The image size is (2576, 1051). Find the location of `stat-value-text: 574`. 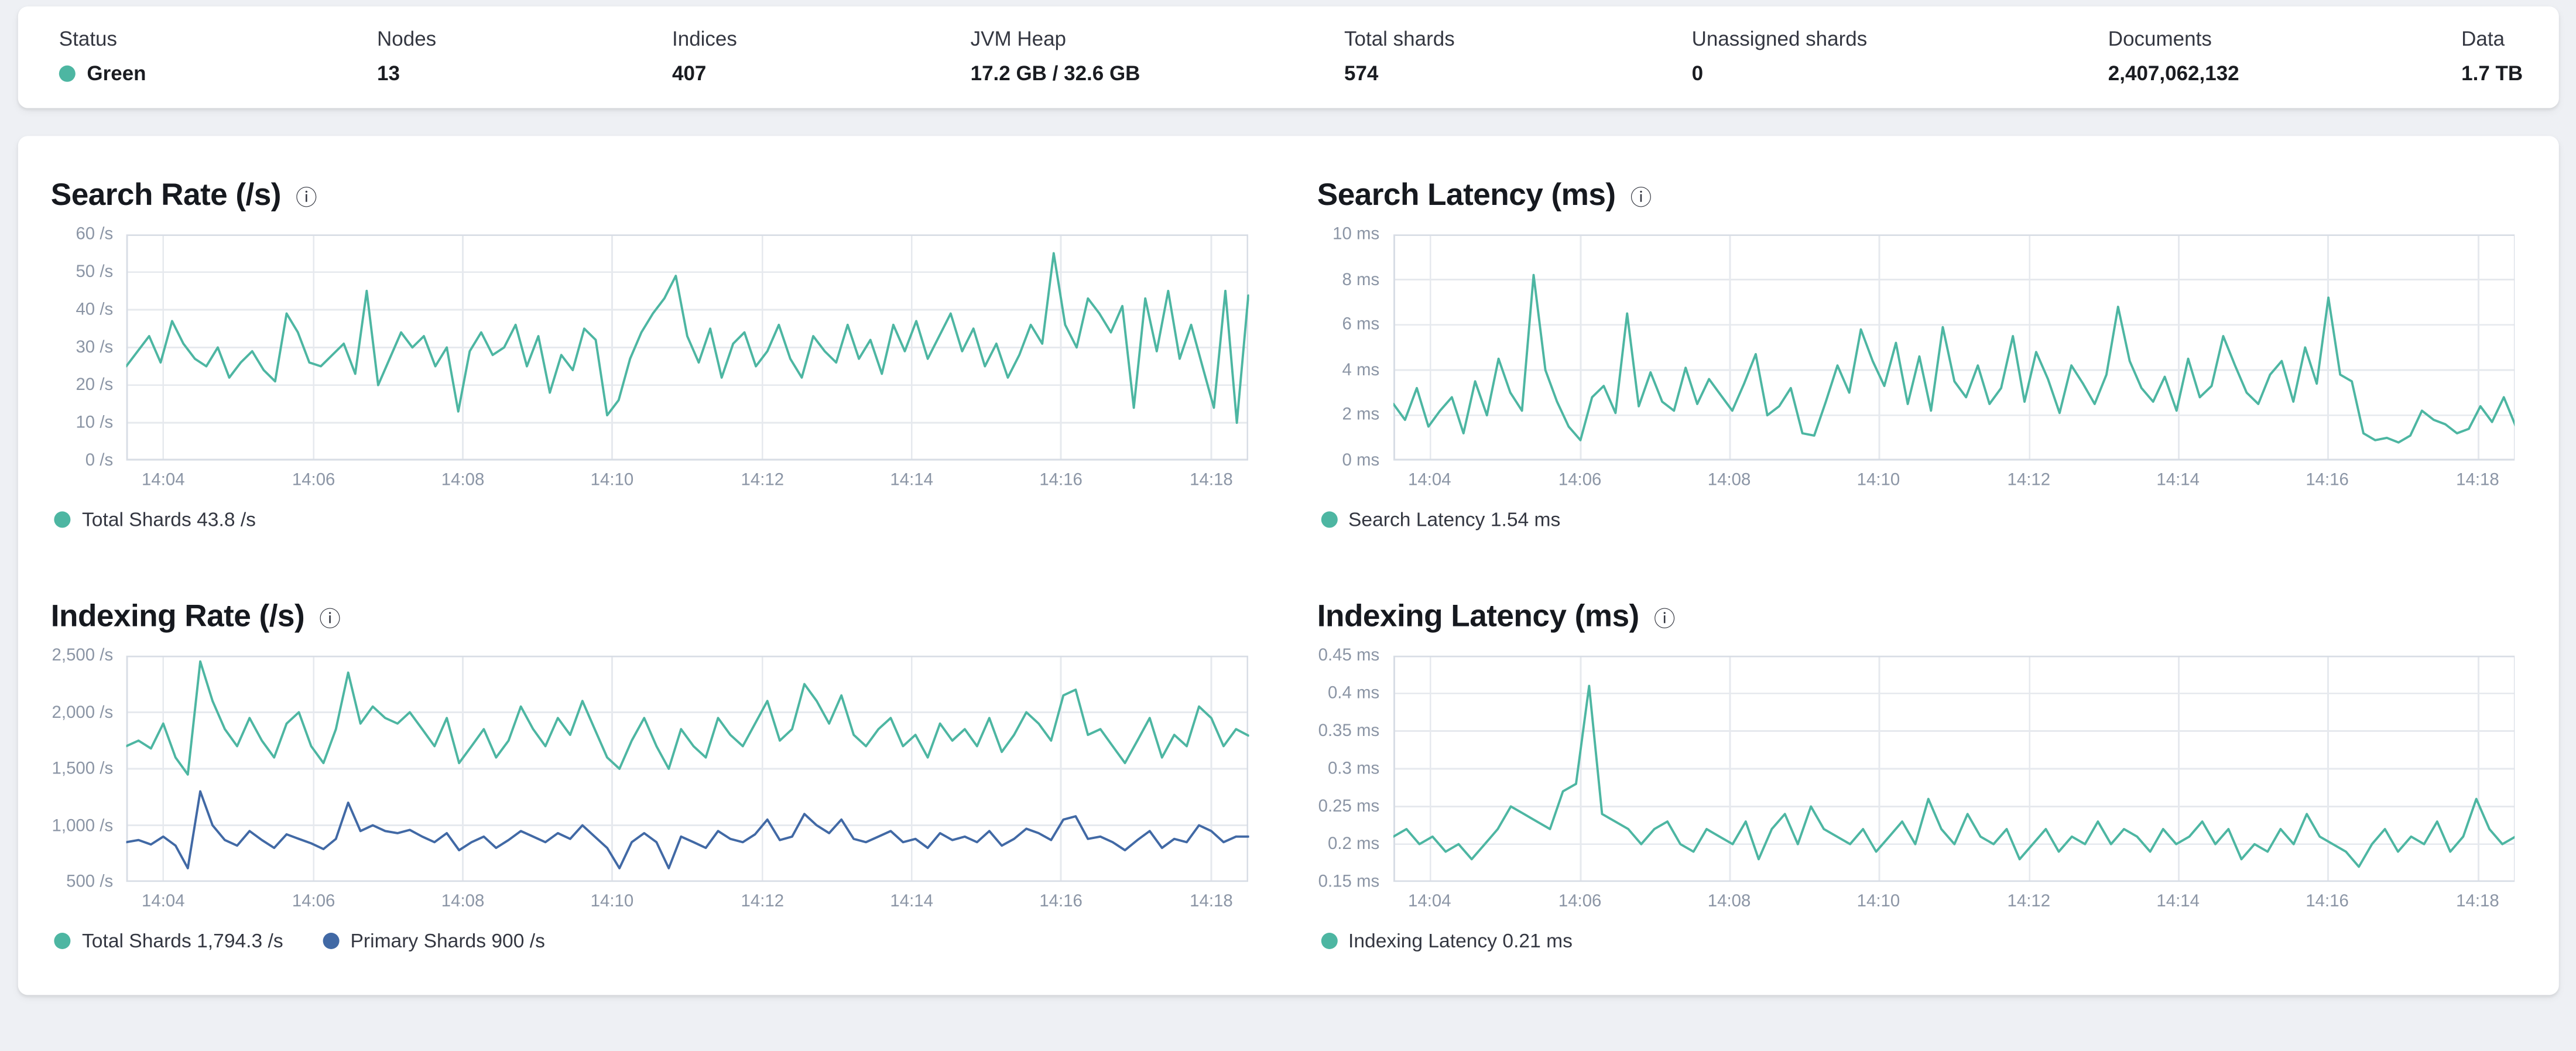

stat-value-text: 574 is located at coordinates (1361, 73).